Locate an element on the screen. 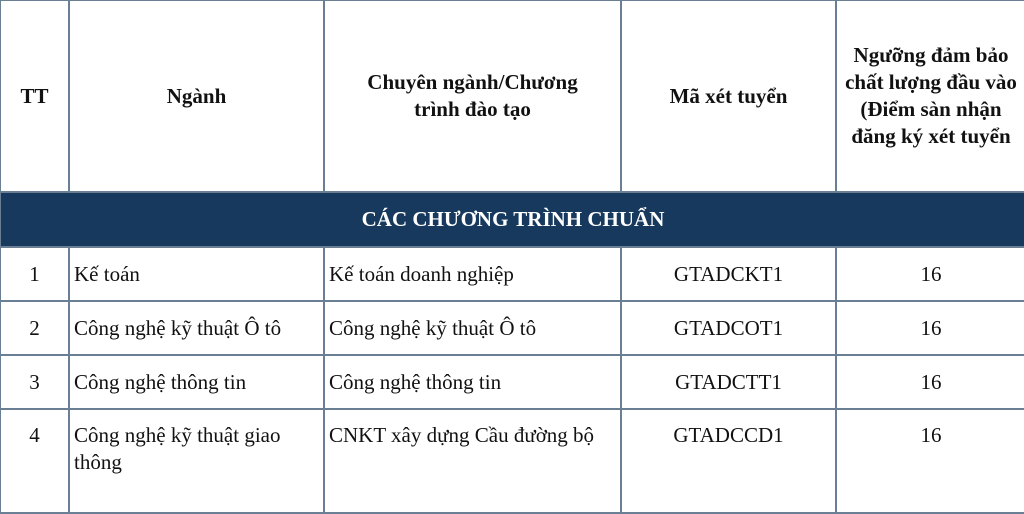 The width and height of the screenshot is (1024, 514). cell-nganh: Công nghệ thông tin is located at coordinates (196, 382).